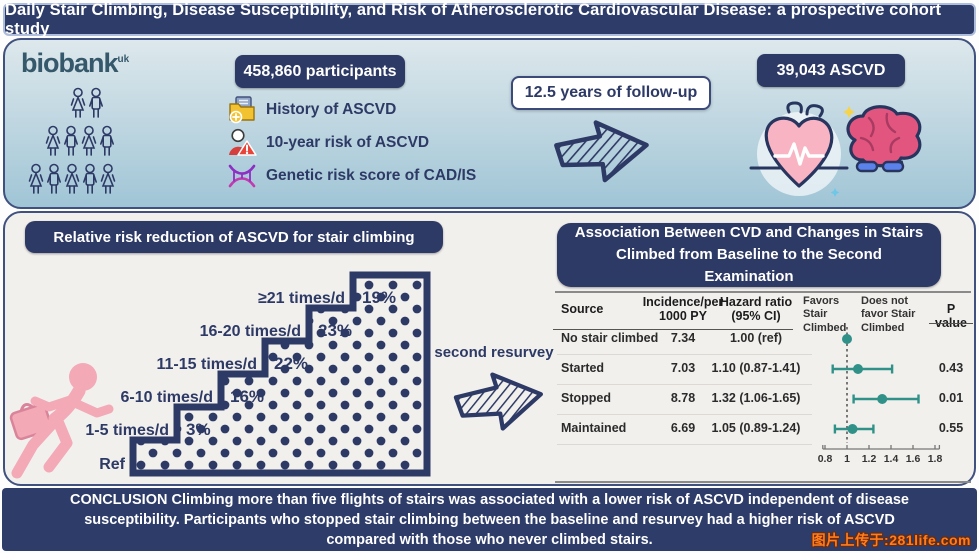  Describe the element at coordinates (683, 428) in the screenshot. I see `table-cell: 6.69` at that location.